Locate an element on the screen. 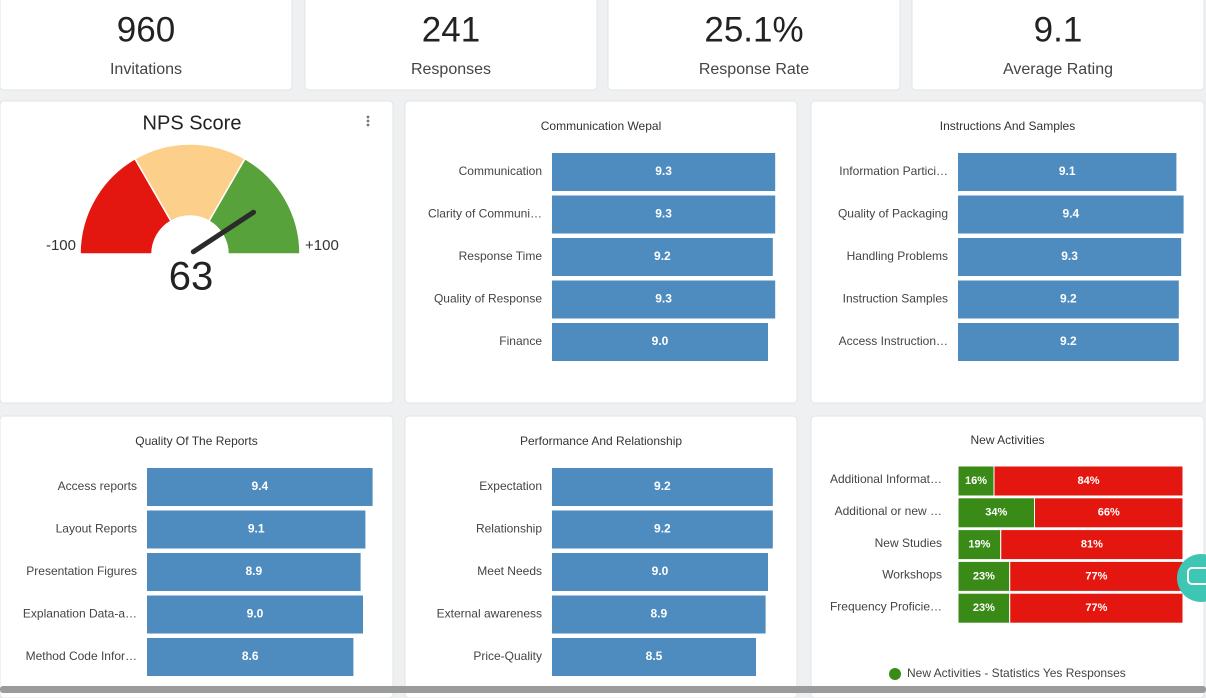  kpi-label: Response Rate is located at coordinates (754, 69).